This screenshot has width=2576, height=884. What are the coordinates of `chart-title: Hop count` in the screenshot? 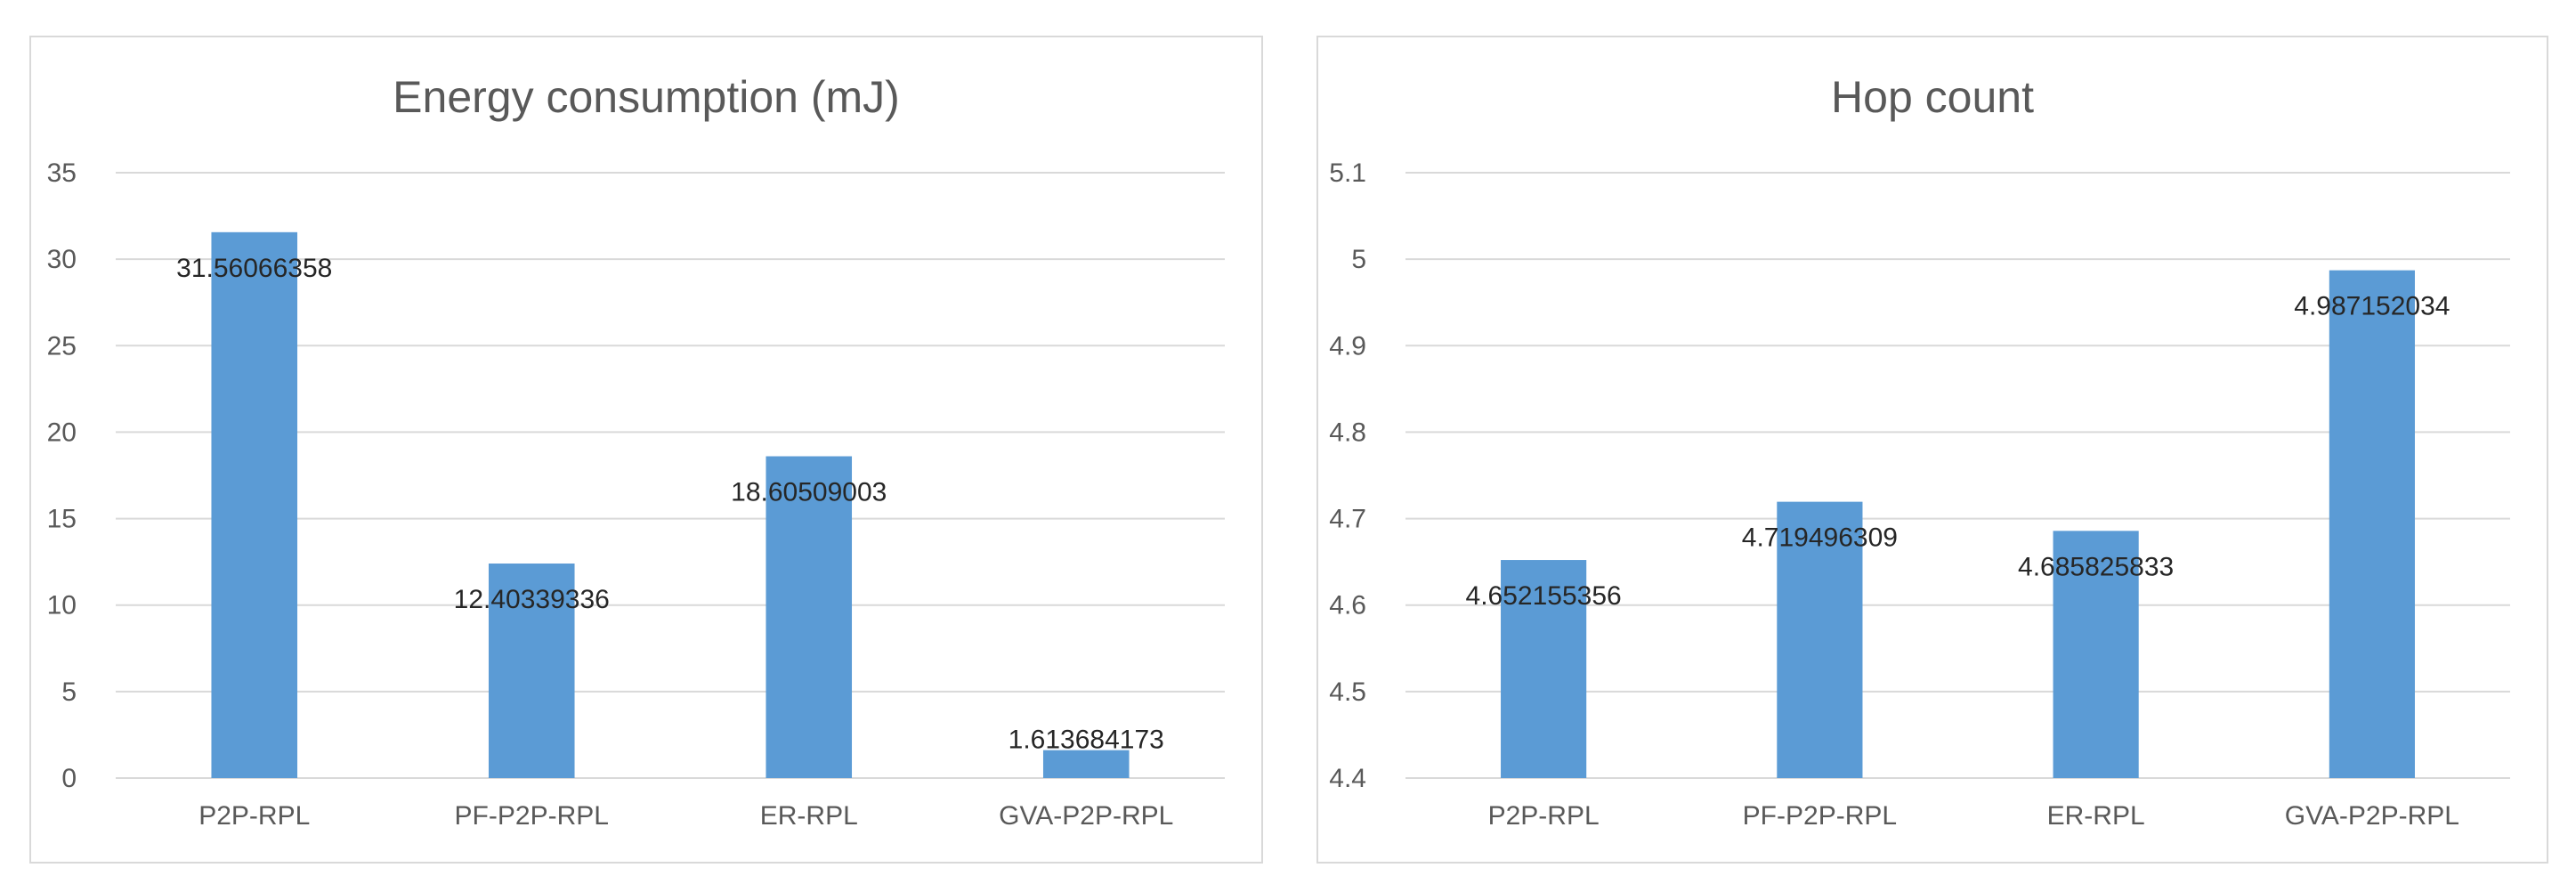 It's located at (1933, 97).